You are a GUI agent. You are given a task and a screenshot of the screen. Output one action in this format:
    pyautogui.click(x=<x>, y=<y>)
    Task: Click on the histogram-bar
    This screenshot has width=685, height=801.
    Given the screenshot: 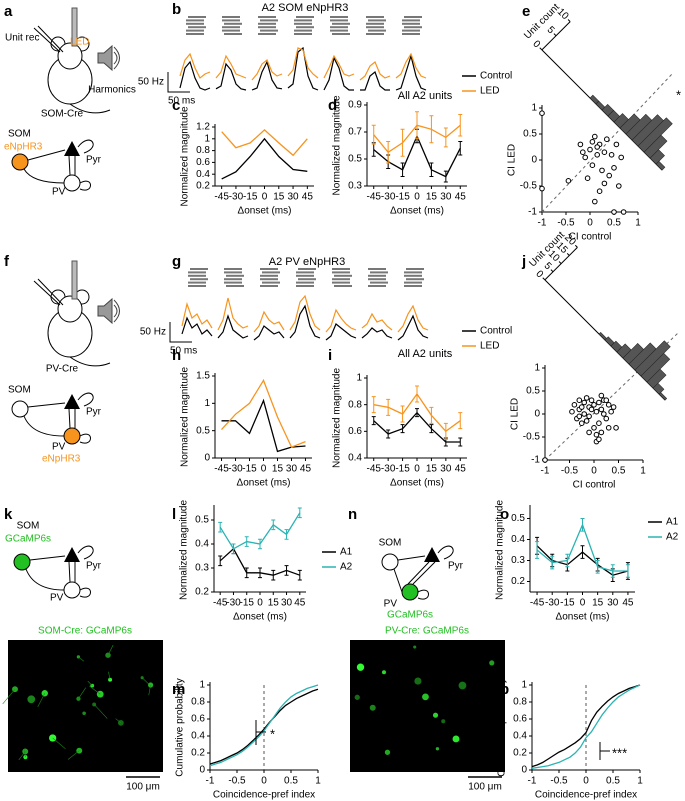 What is the action you would take?
    pyautogui.click(x=660, y=165)
    